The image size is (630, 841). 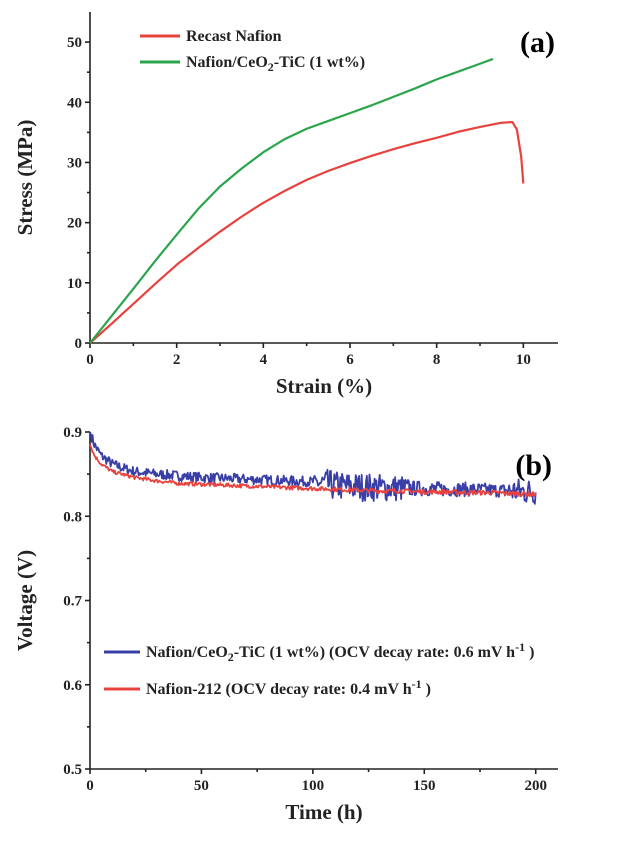 What do you see at coordinates (323, 812) in the screenshot?
I see `x-axis-label: Time (h)` at bounding box center [323, 812].